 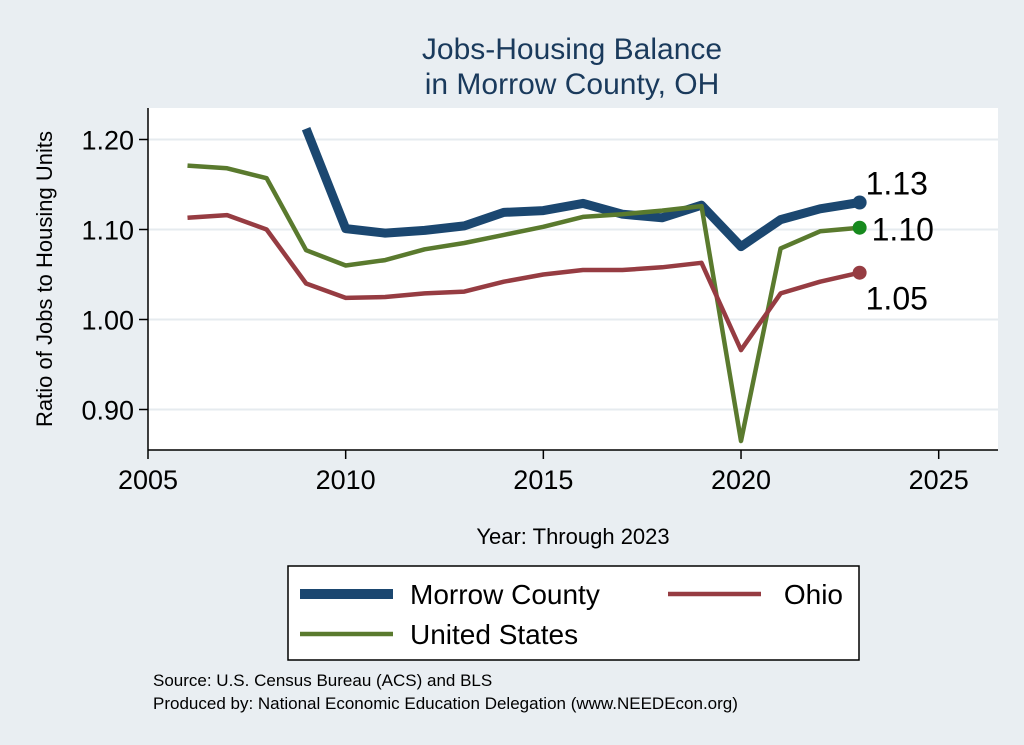 I want to click on chart-title-line-1: Jobs-Housing Balance, so click(x=572, y=49).